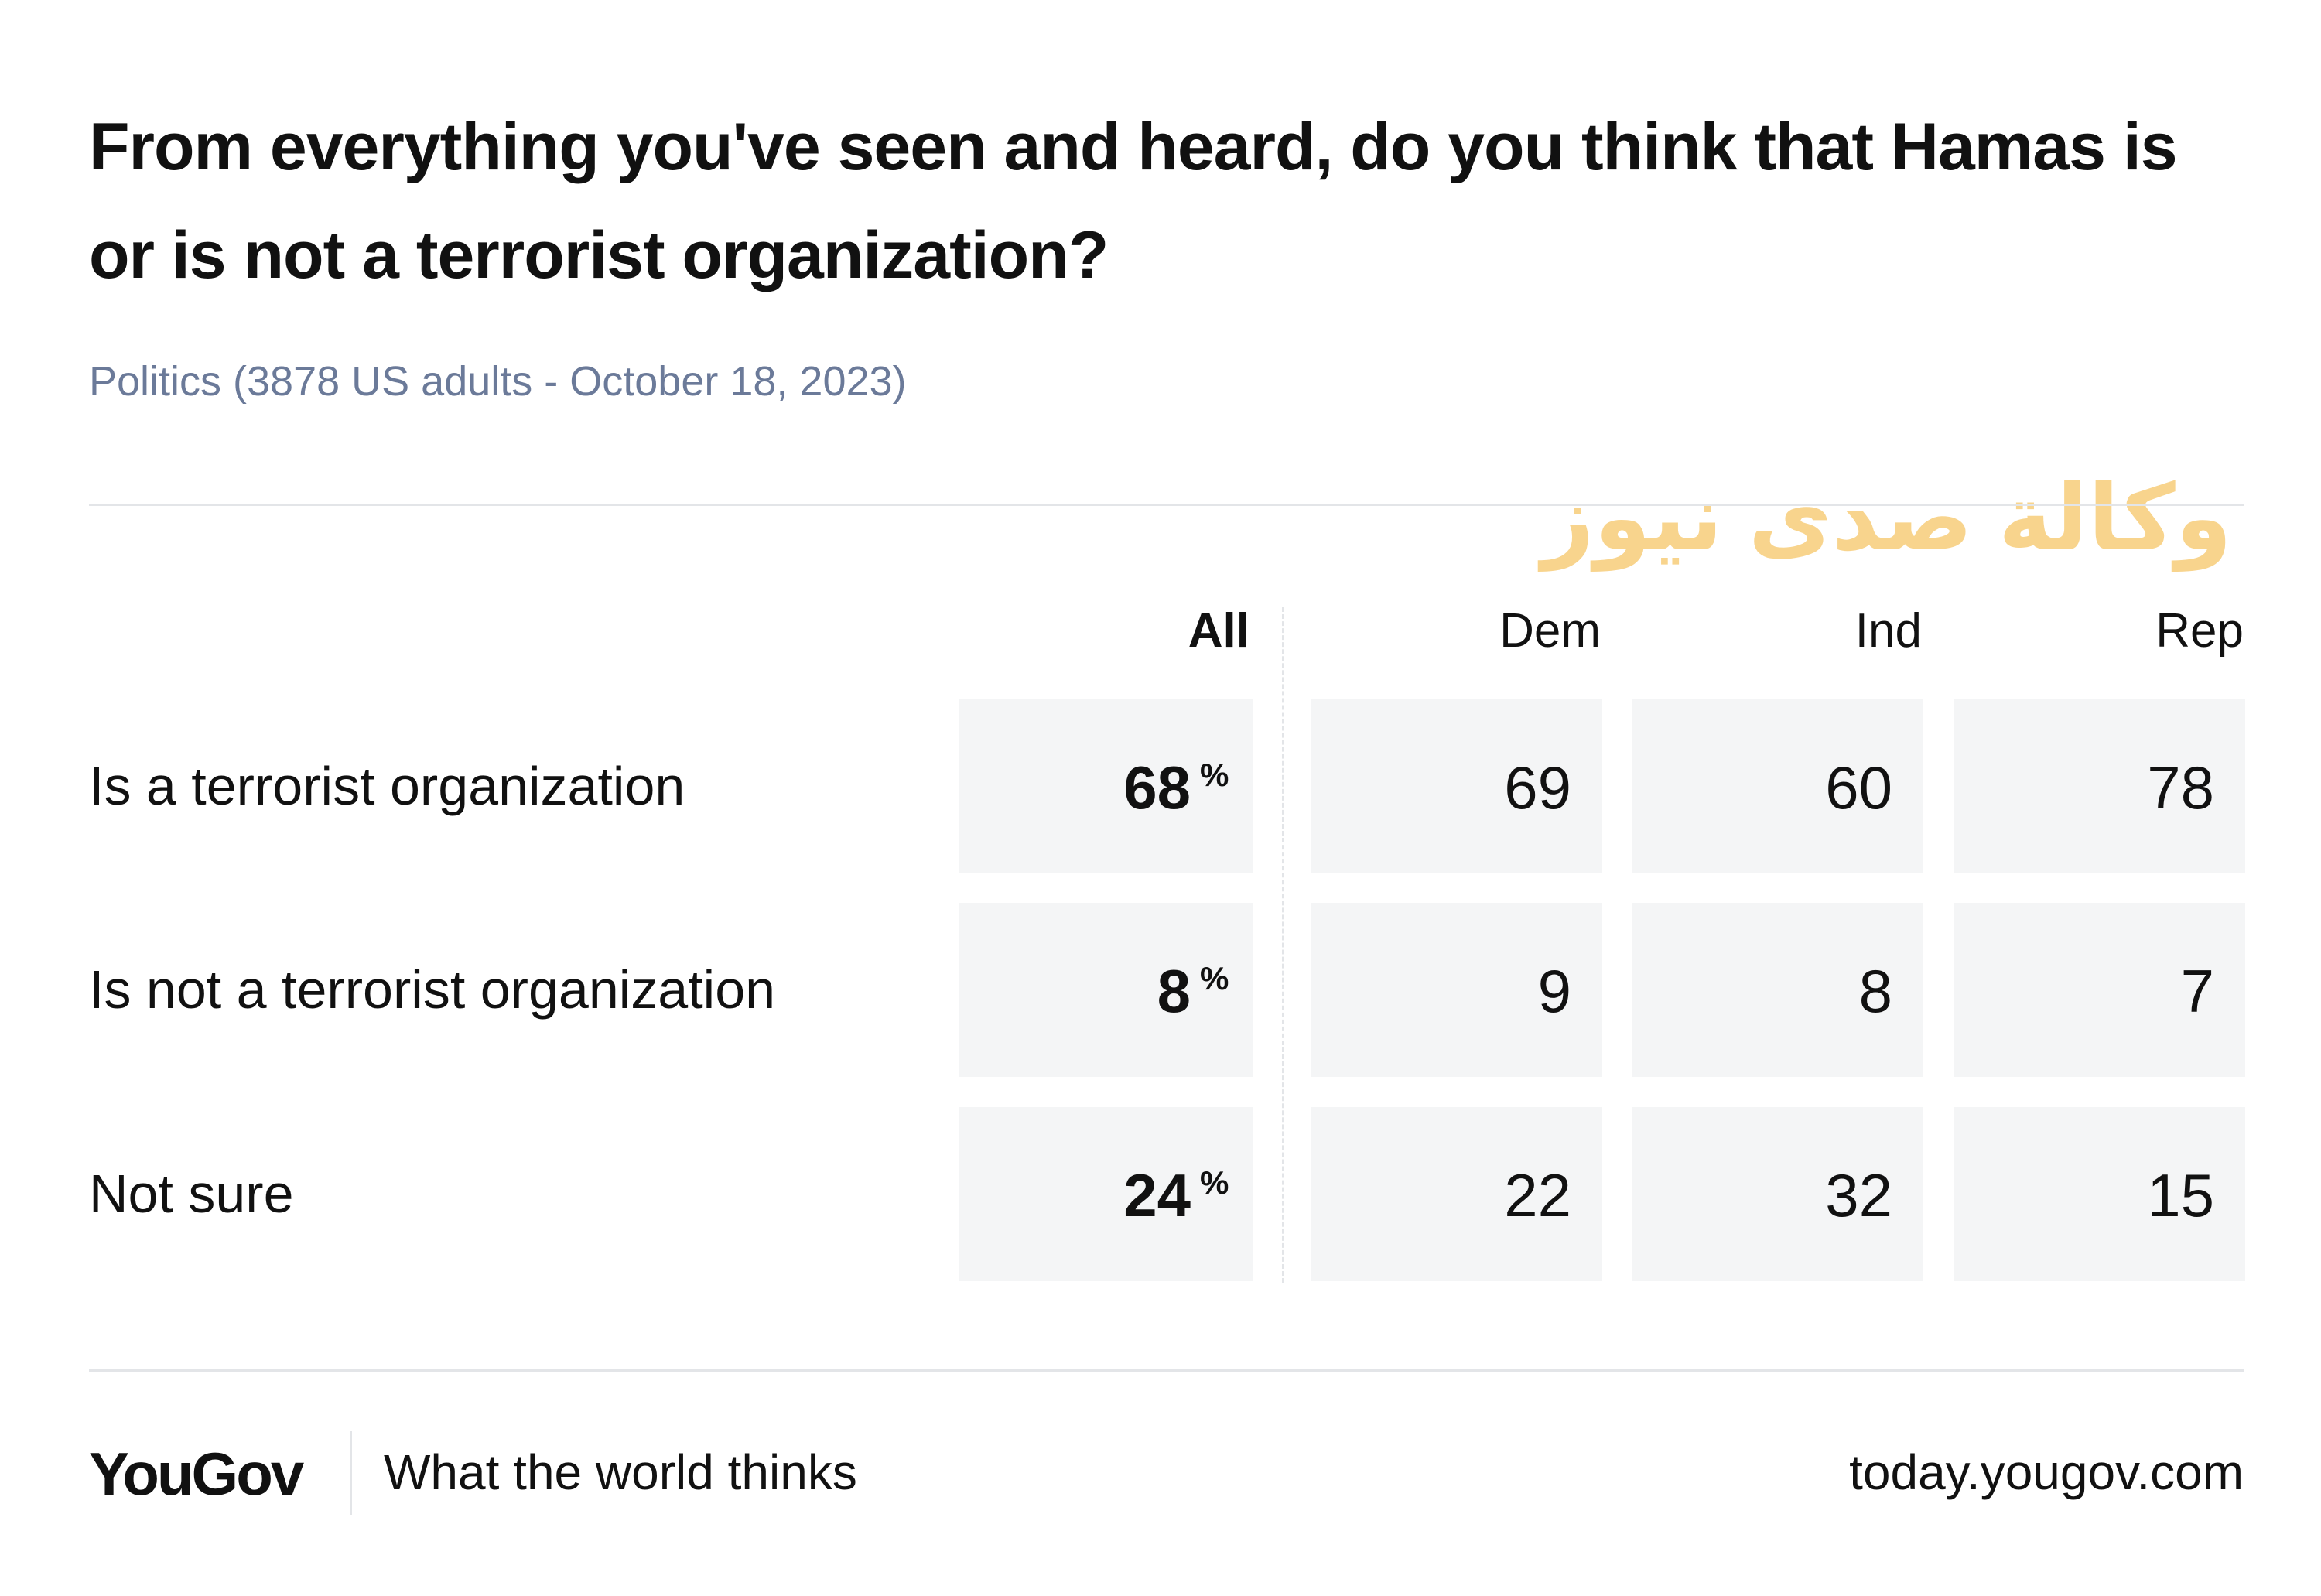 The width and height of the screenshot is (2321, 1596). What do you see at coordinates (196, 1474) in the screenshot?
I see `brand-logo: YouGov` at bounding box center [196, 1474].